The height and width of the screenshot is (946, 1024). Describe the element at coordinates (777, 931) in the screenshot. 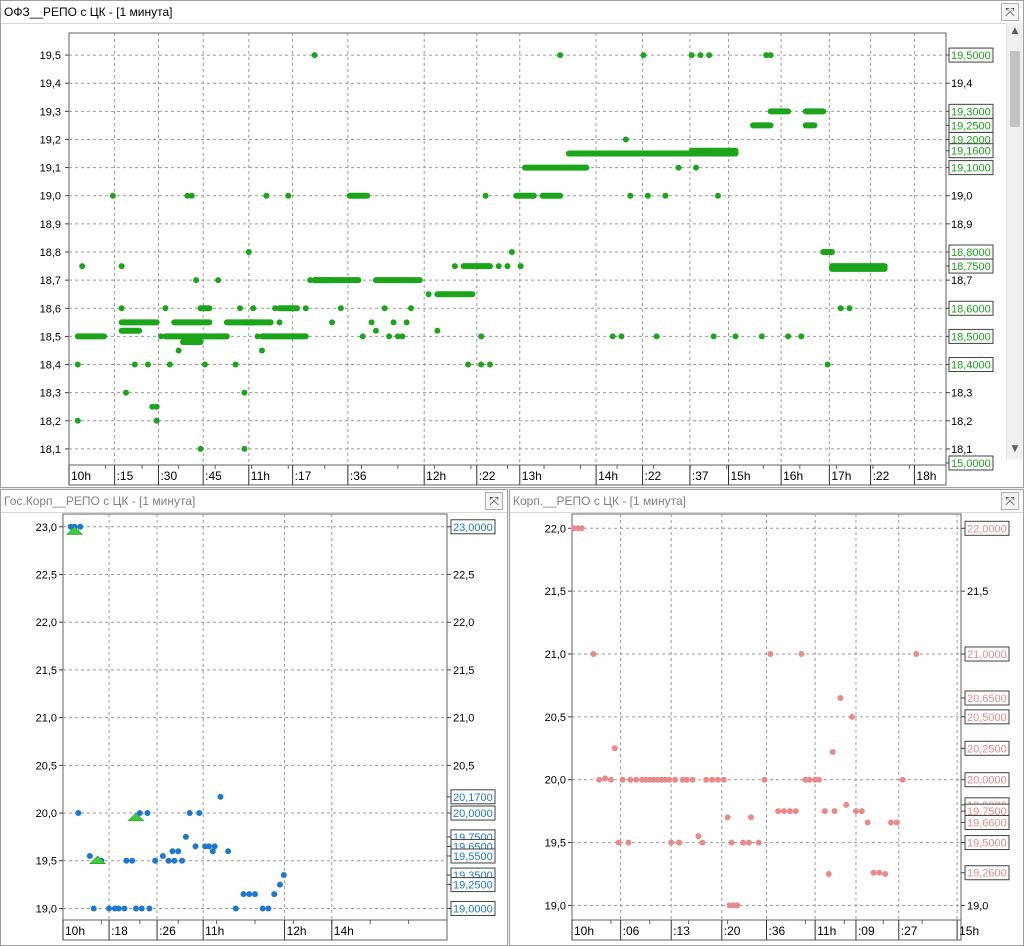

I see `bottom_right-xtick-label: :36` at that location.